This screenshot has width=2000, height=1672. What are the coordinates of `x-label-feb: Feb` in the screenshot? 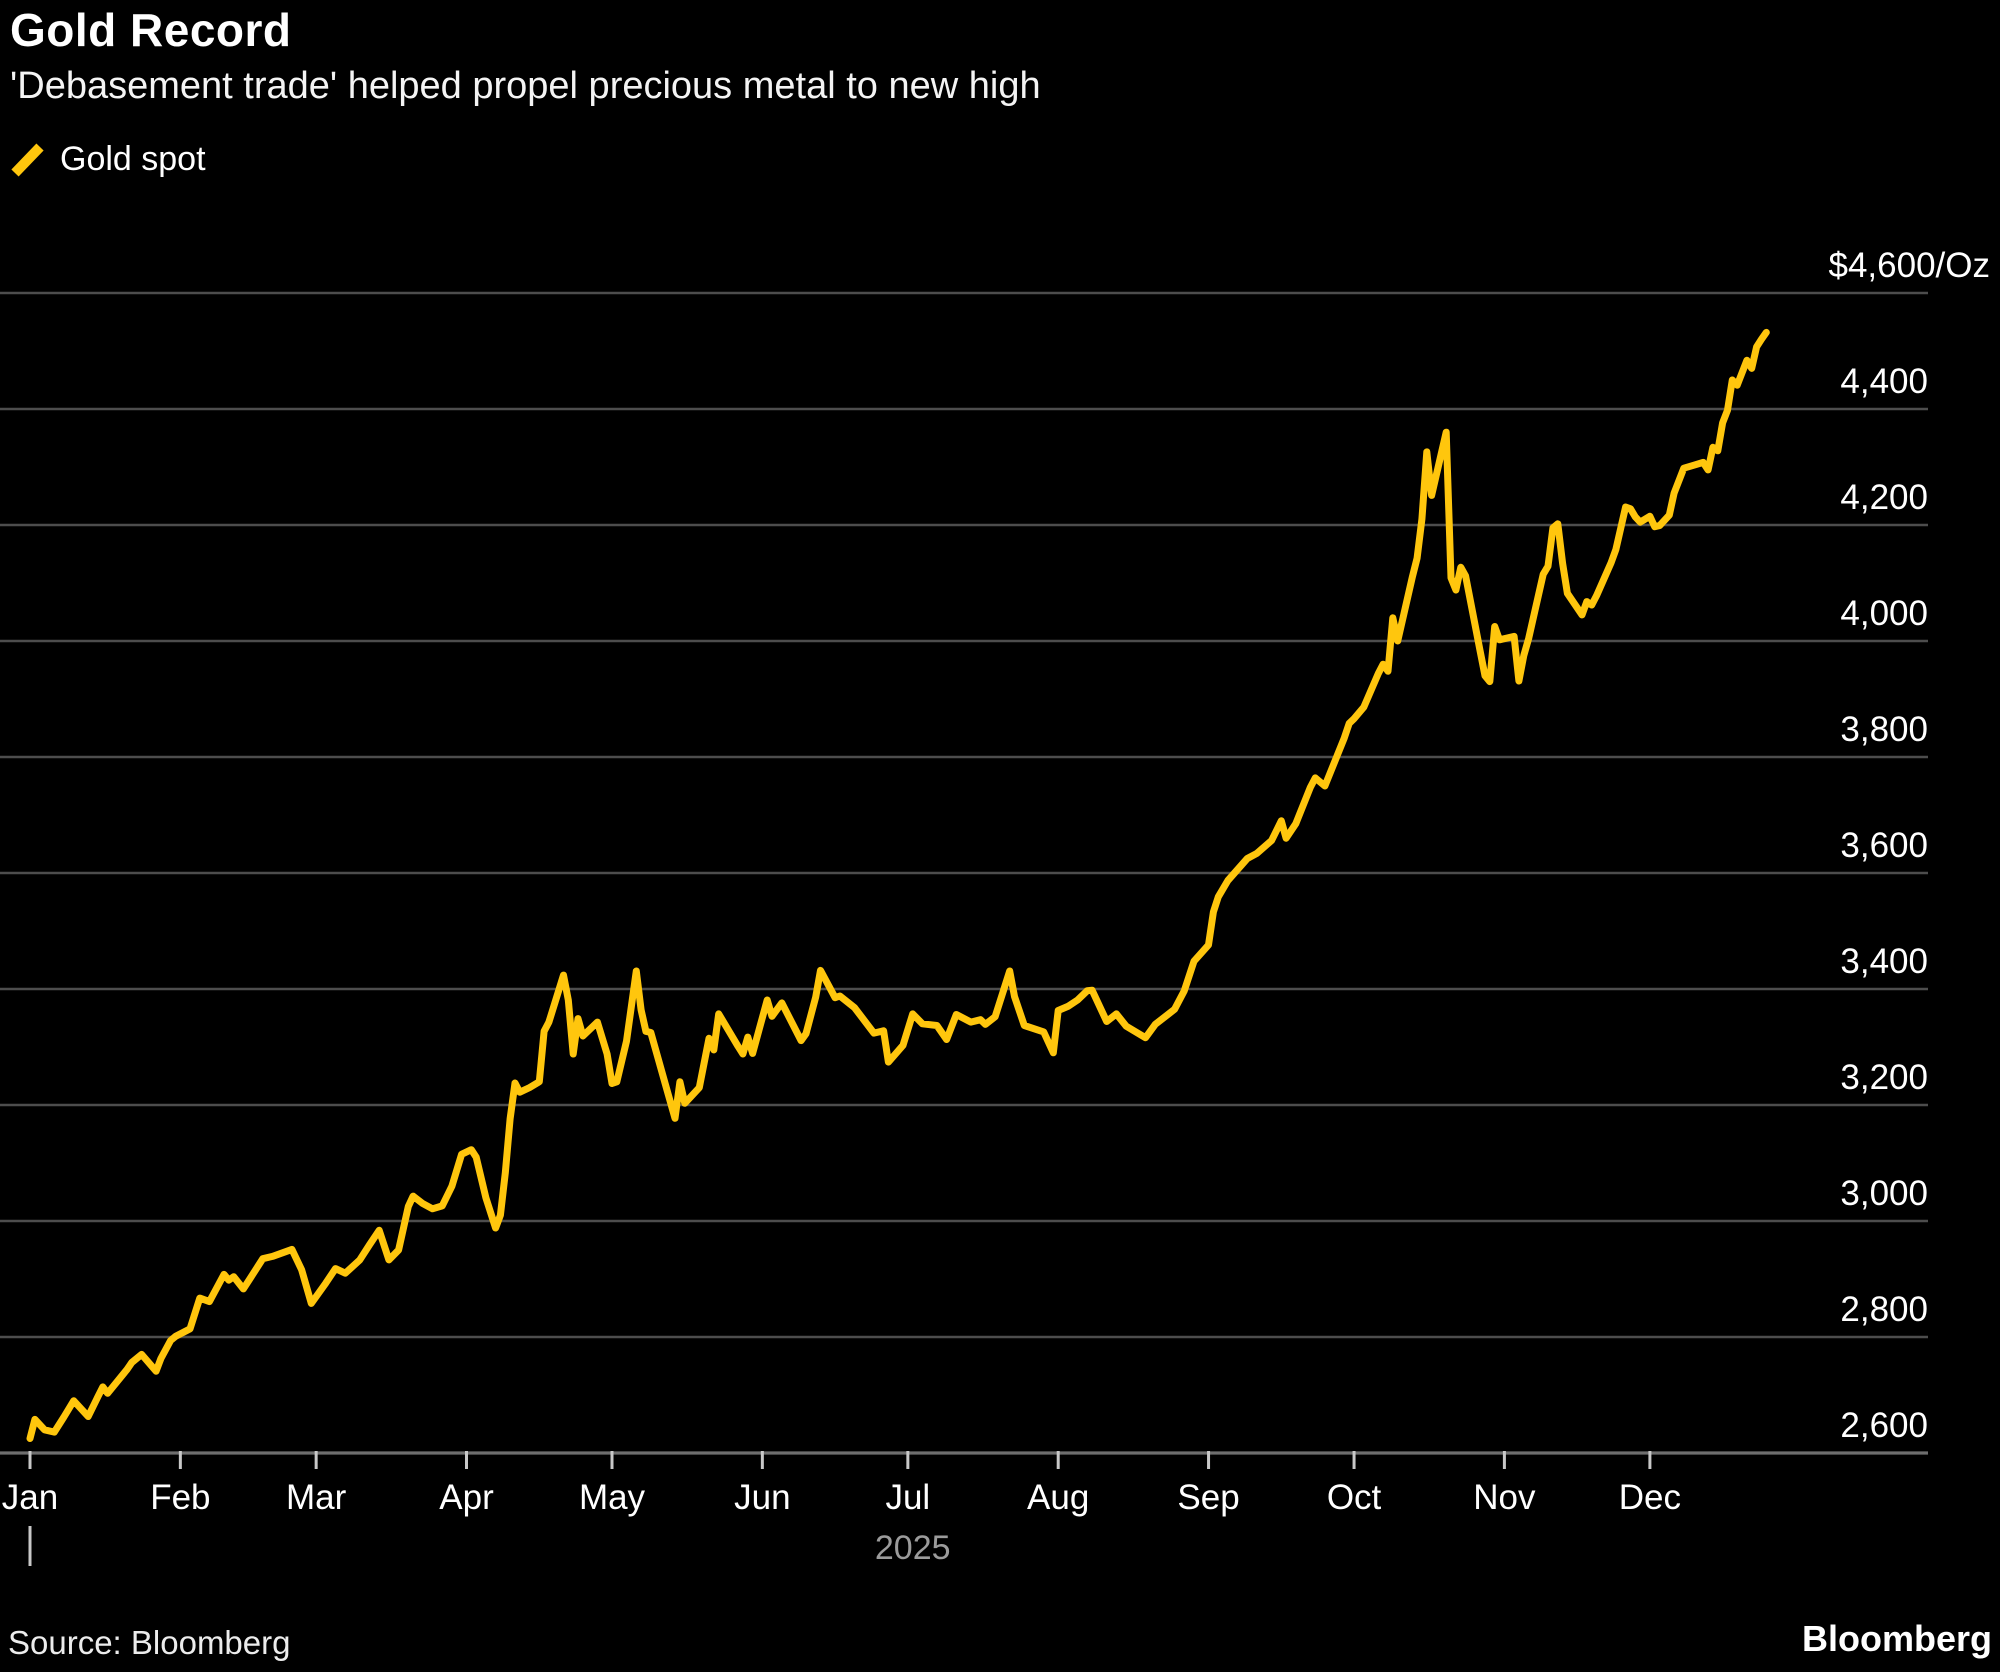 It's located at (180, 1497).